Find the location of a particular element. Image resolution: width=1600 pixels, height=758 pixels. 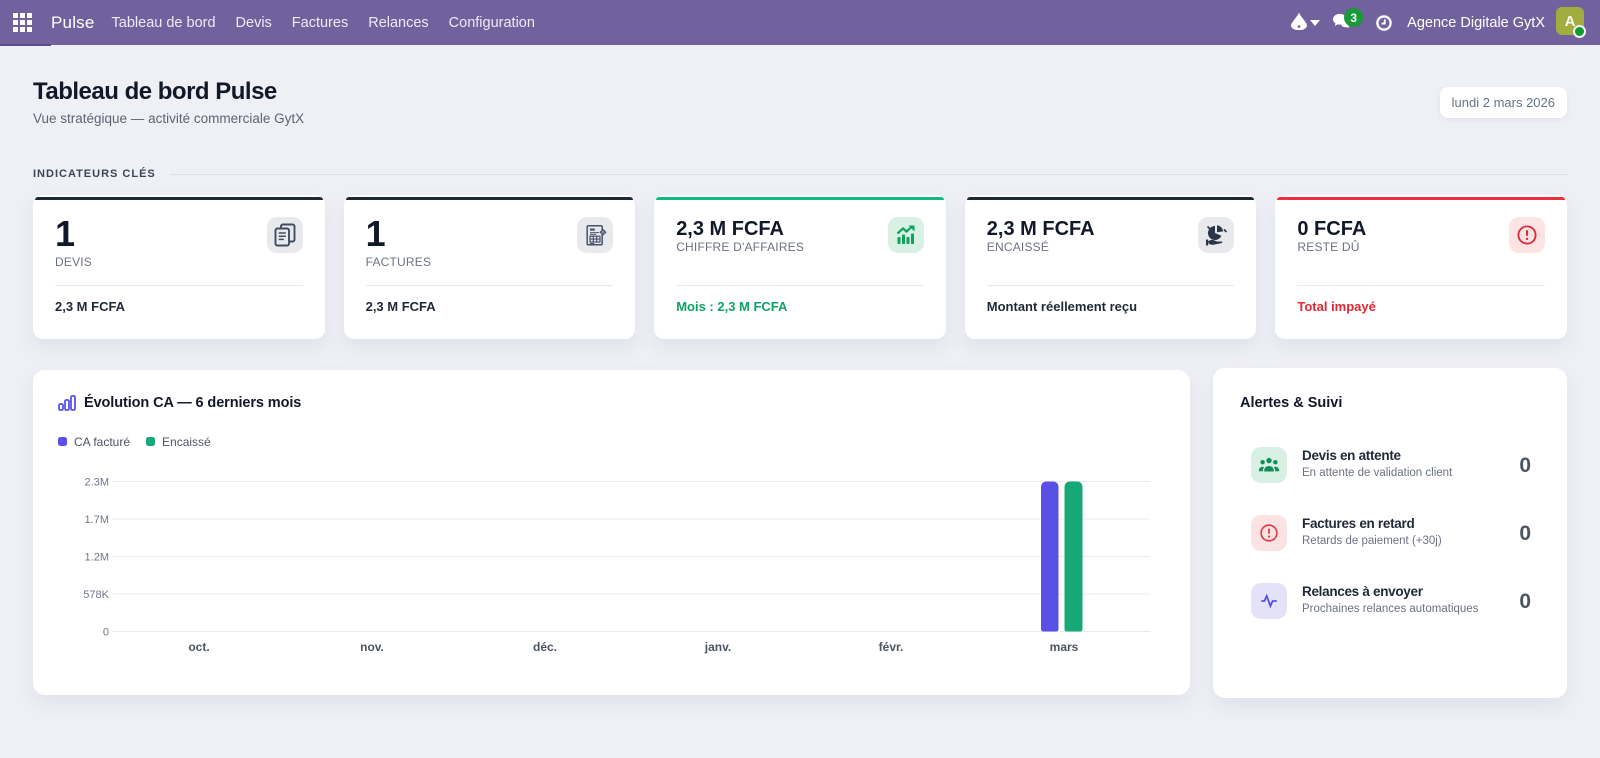

svg-text: févr. is located at coordinates (891, 647).